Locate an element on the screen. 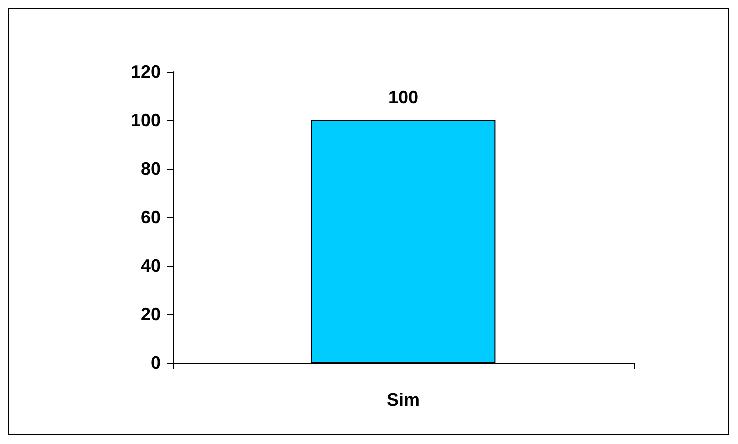  data-label: 100 is located at coordinates (403, 98).